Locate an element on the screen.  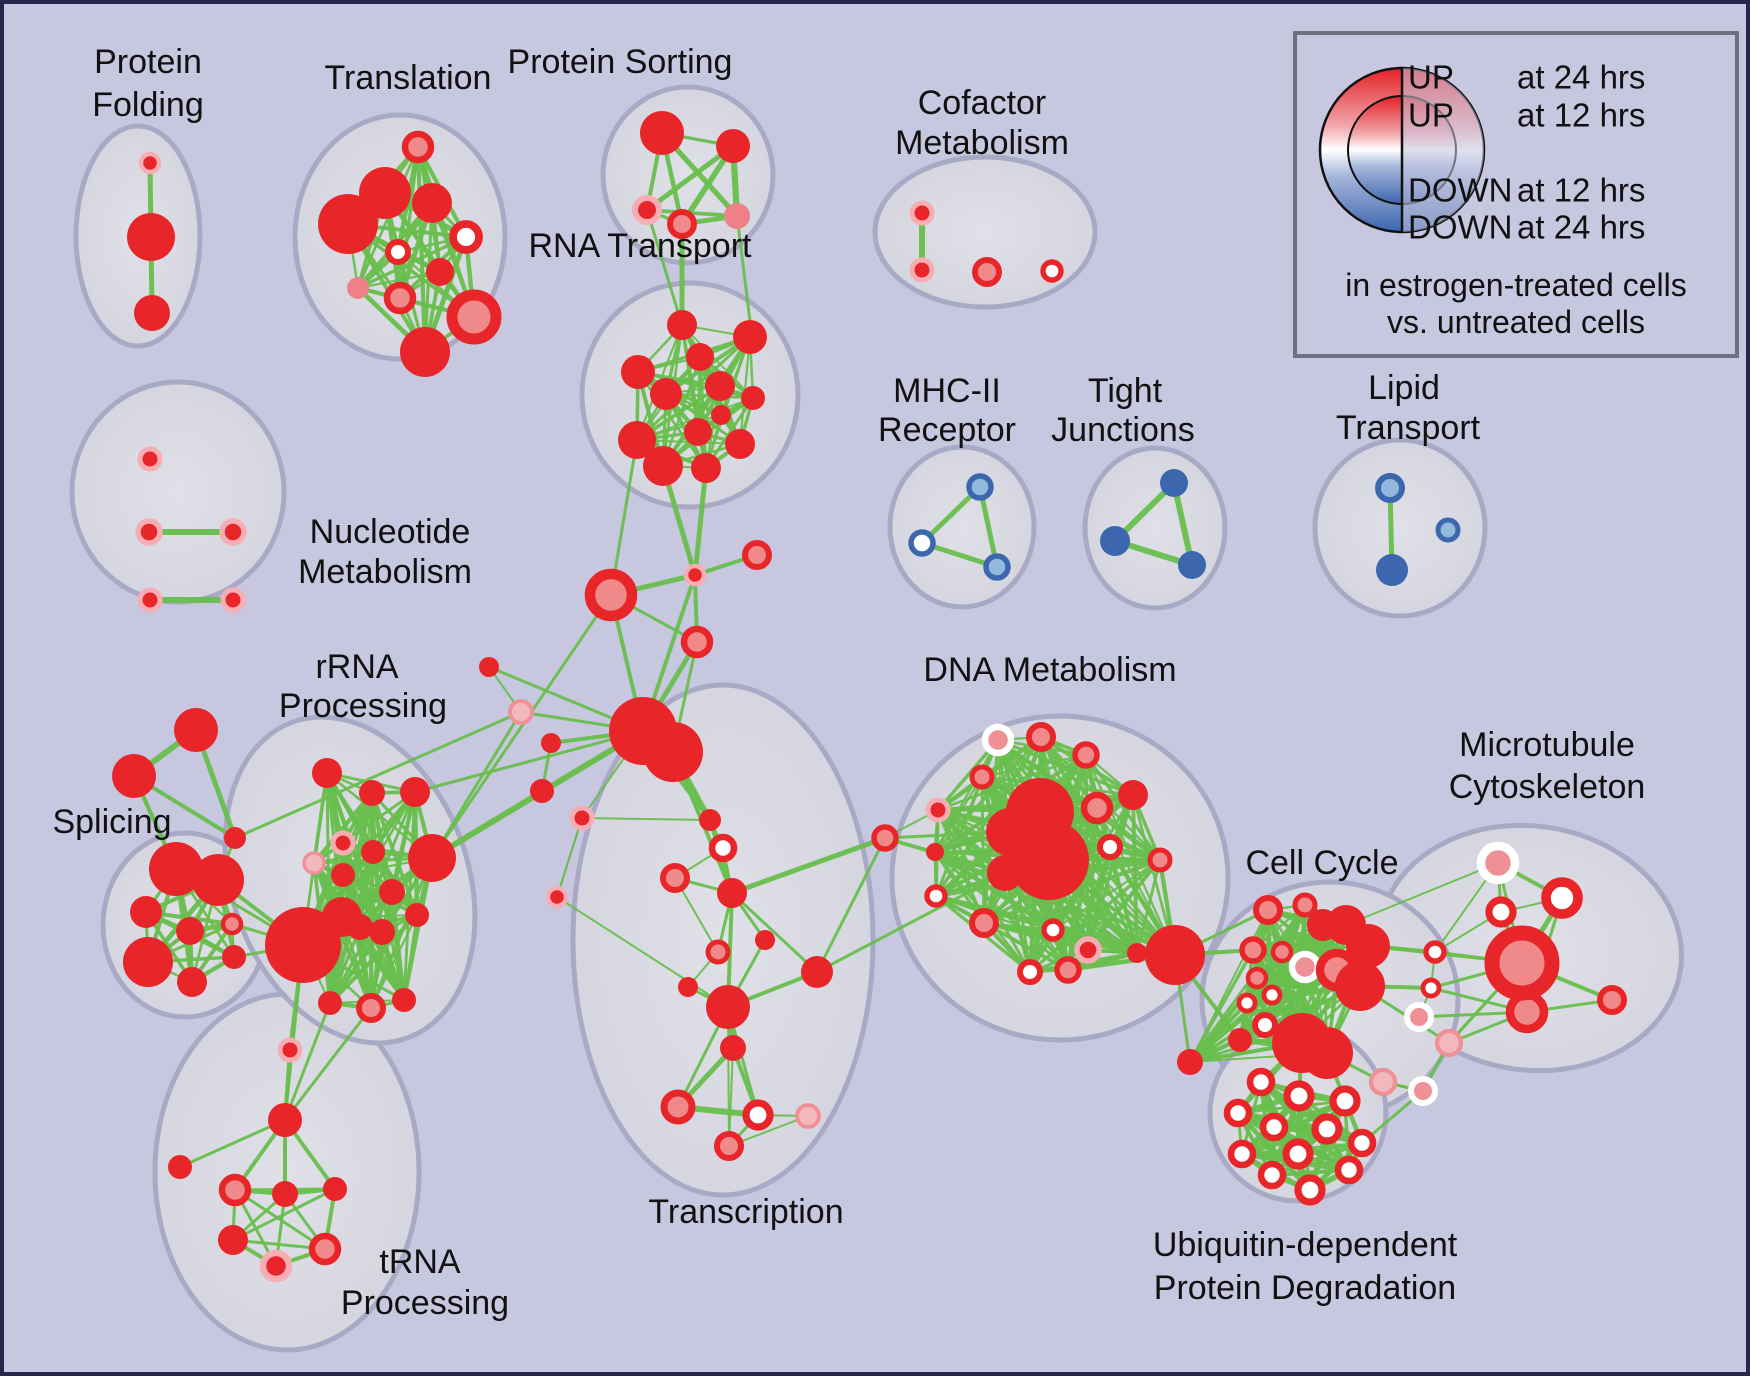
cluster-label-rna-transport: RNA Transport is located at coordinates (641, 246).